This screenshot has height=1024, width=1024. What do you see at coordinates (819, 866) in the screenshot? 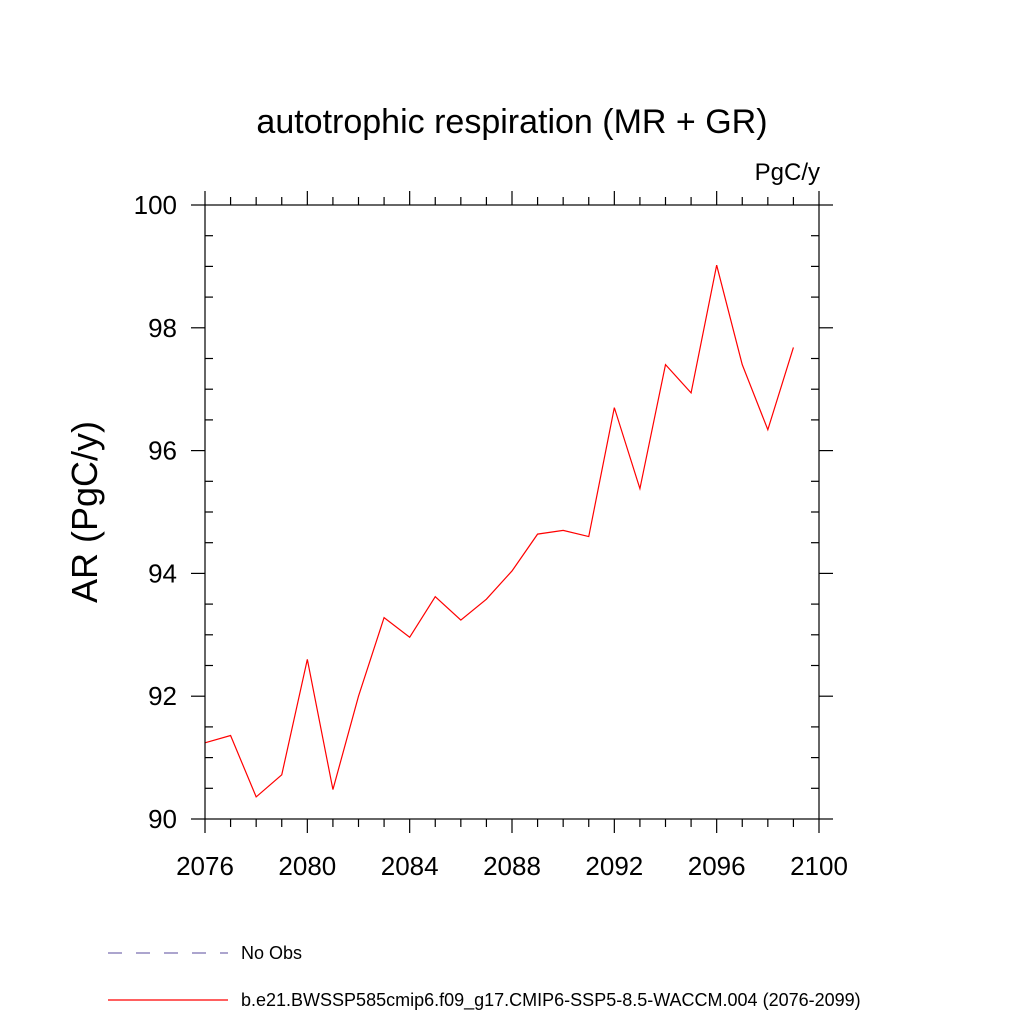
I see `x-tick-label: 2100` at bounding box center [819, 866].